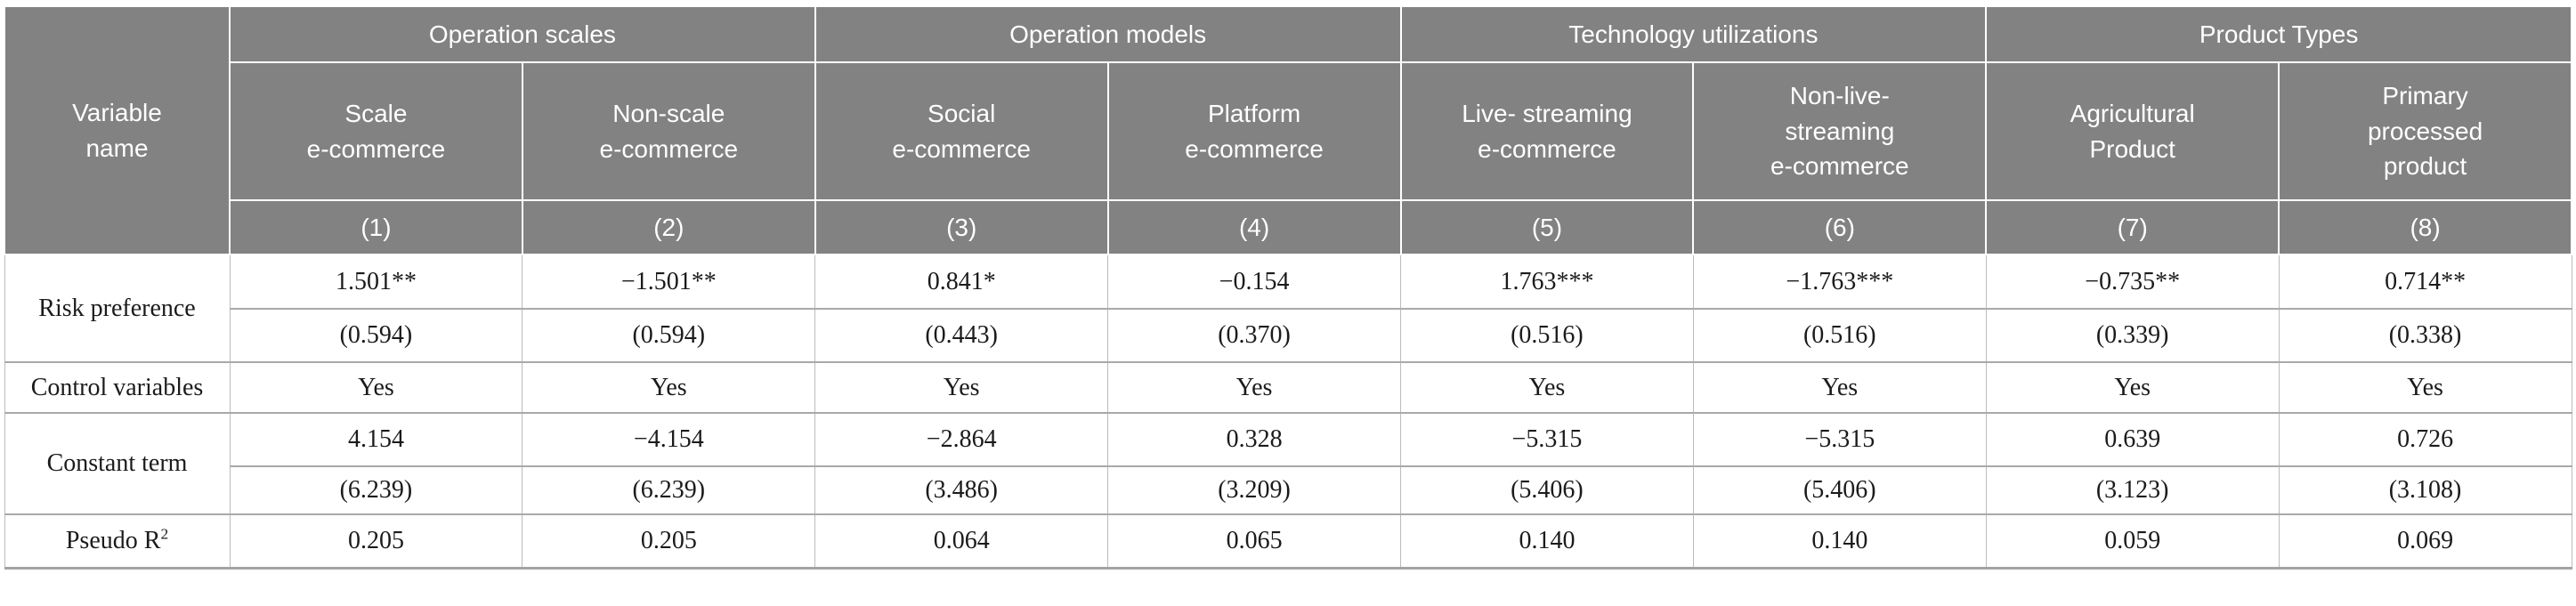 This screenshot has height=606, width=2576. I want to click on column-number-1: (1), so click(376, 227).